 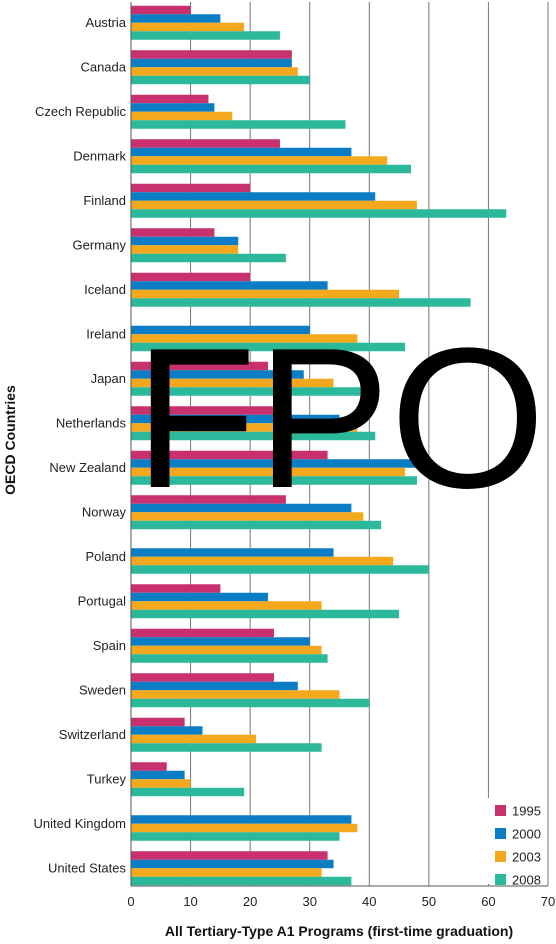 I want to click on category-label: Austria, so click(x=106, y=22).